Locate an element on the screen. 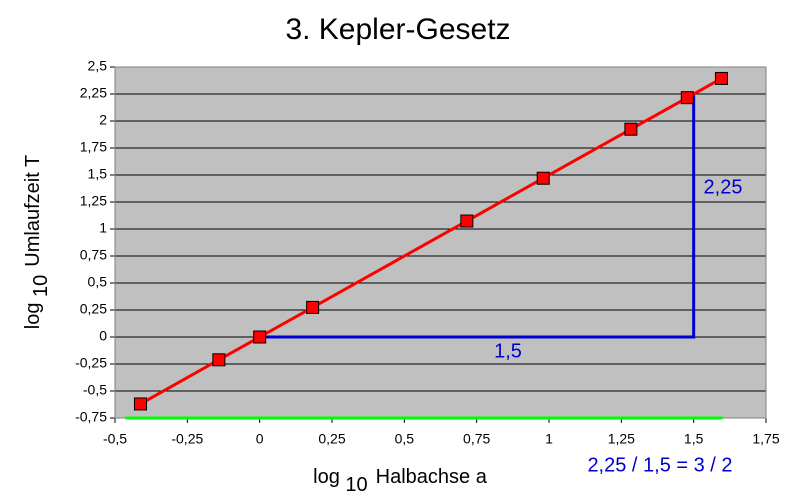  x-tick-label: 1 is located at coordinates (549, 439).